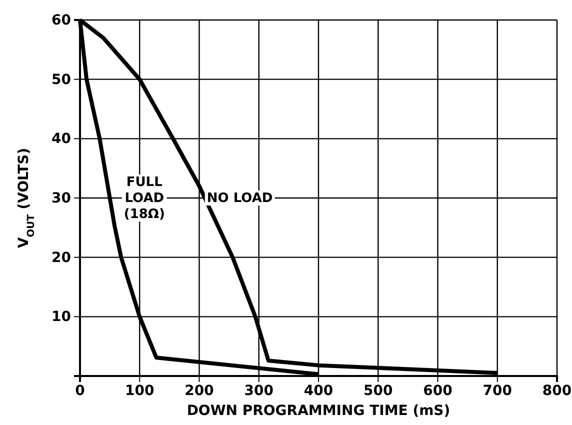  I want to click on x-tick-label: 800, so click(557, 390).